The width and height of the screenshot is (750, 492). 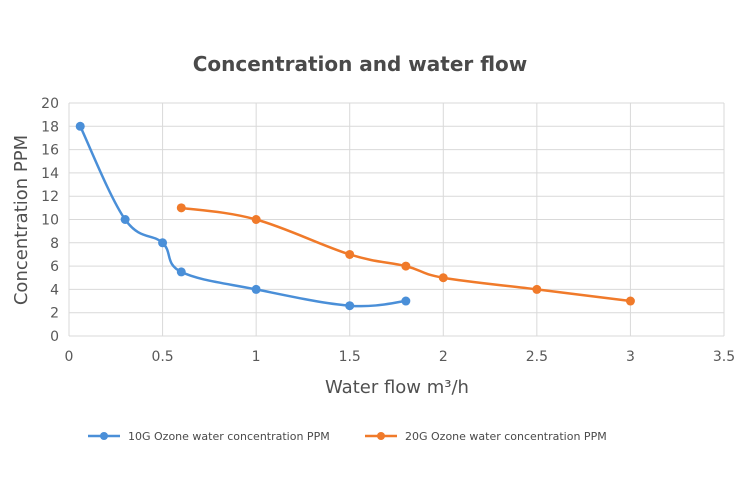 I want to click on y-tick-label: 2, so click(x=54, y=314).